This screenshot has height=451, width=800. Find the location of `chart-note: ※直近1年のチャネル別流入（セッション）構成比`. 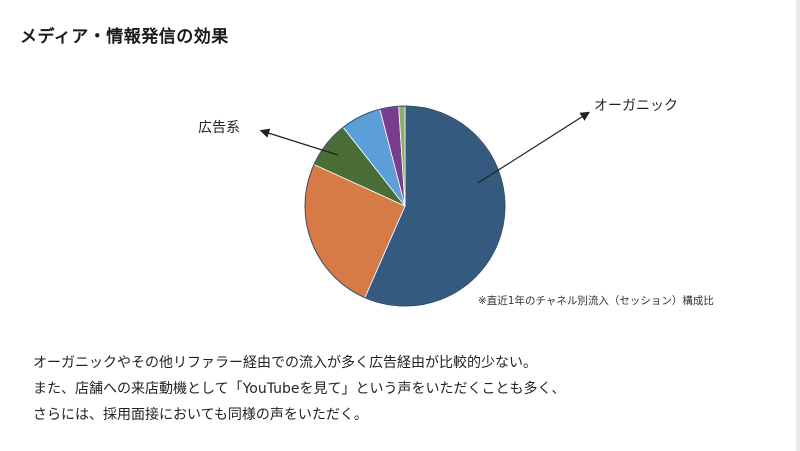

chart-note: ※直近1年のチャネル別流入（セッション）構成比 is located at coordinates (596, 301).